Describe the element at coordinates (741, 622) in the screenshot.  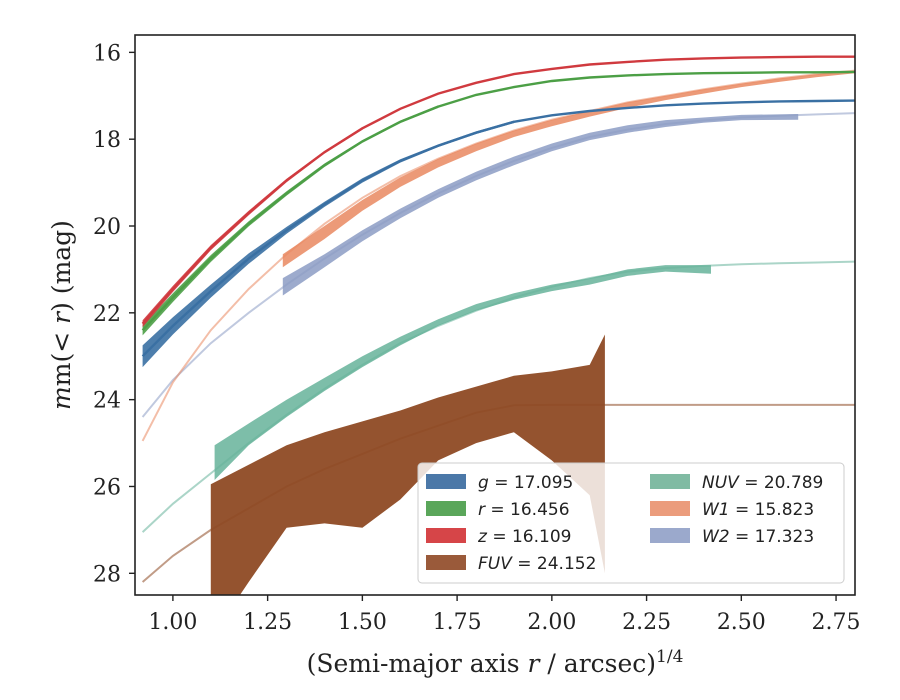
I see `x-tick-label: 2.50` at that location.